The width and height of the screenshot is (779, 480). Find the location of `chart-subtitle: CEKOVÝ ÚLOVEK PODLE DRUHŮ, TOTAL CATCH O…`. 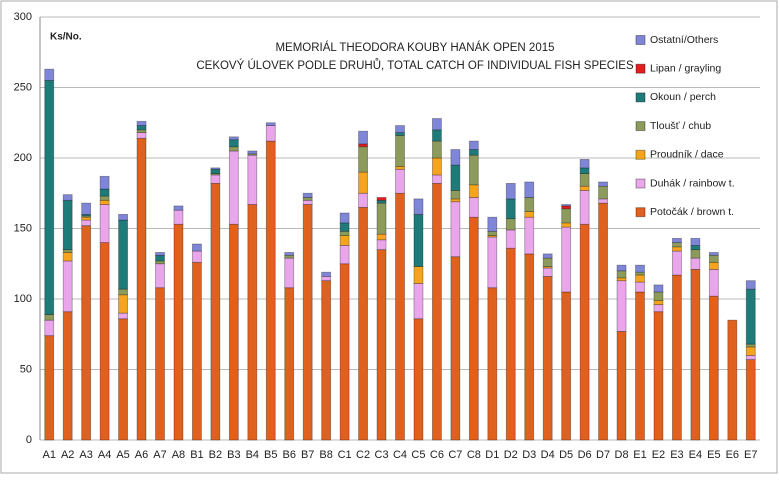

chart-subtitle: CEKOVÝ ÚLOVEK PODLE DRUHŮ, TOTAL CATCH O… is located at coordinates (415, 65).